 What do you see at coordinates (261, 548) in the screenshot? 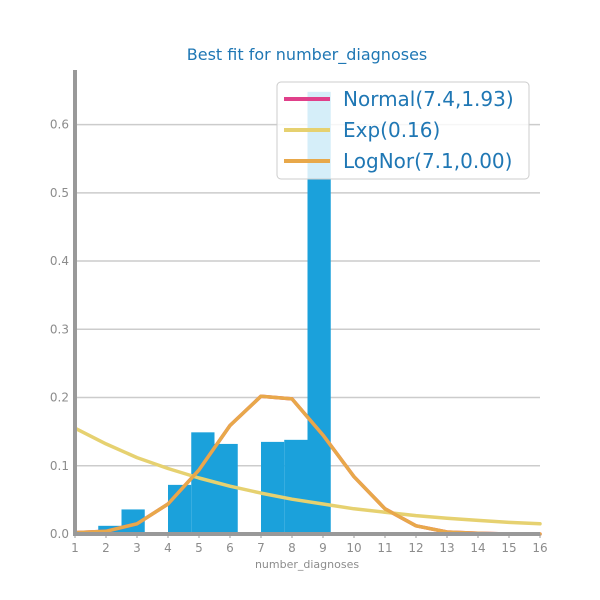
I see `x-tick-label: 7` at bounding box center [261, 548].